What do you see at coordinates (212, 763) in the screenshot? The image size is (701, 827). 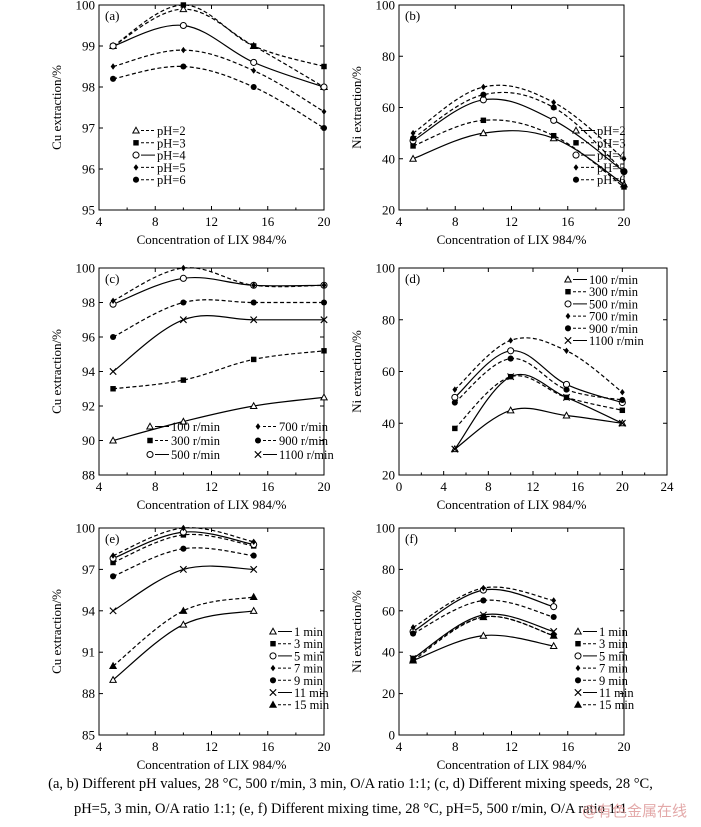 I see `x-axis-label: Concentration of LIX 984/%` at bounding box center [212, 763].